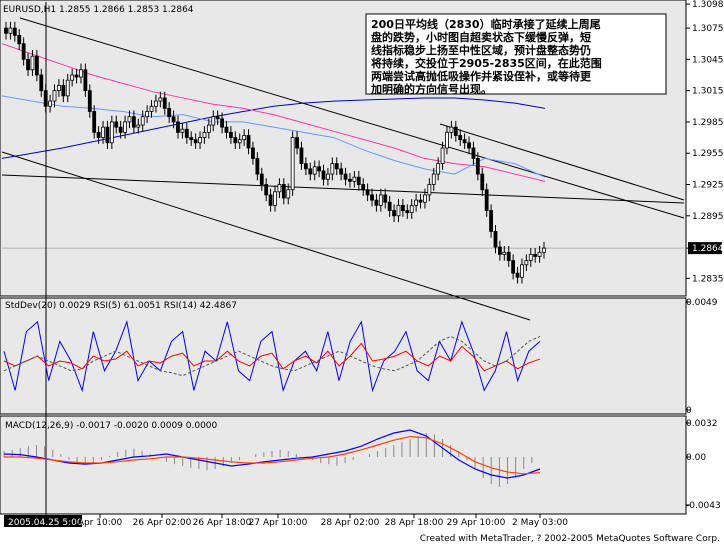 Image resolution: width=724 pixels, height=546 pixels. What do you see at coordinates (708, 217) in the screenshot?
I see `y-tick-label: 1.2895` at bounding box center [708, 217].